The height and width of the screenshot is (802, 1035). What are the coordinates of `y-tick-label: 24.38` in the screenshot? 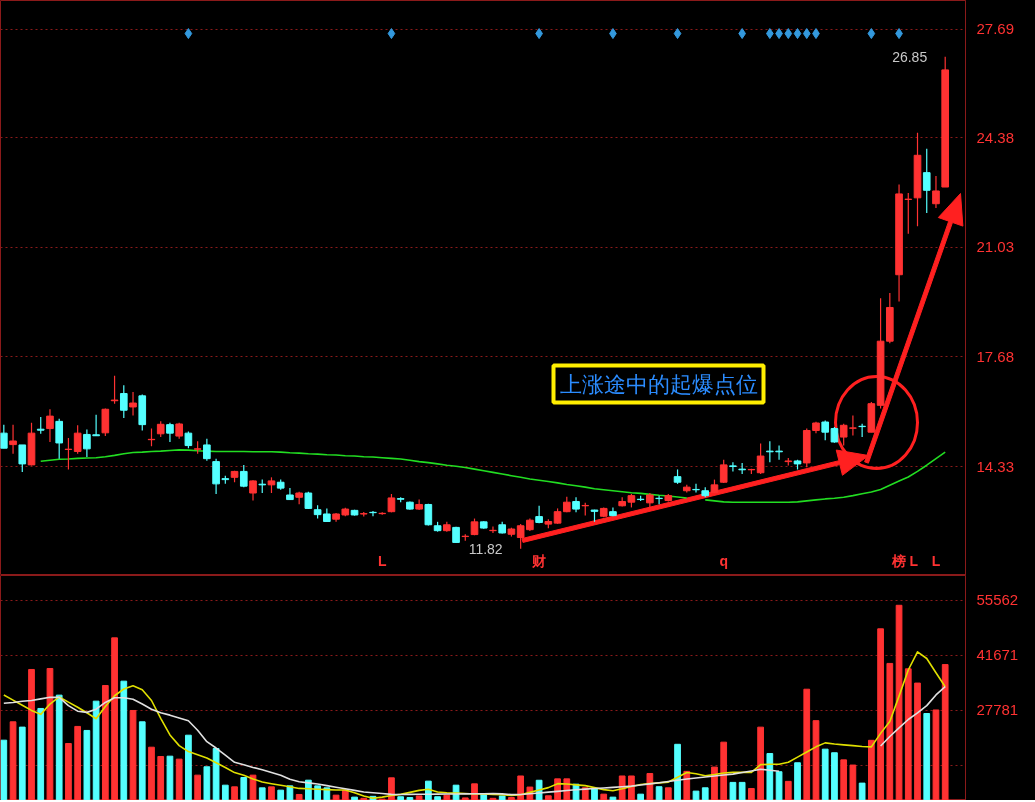 It's located at (995, 137).